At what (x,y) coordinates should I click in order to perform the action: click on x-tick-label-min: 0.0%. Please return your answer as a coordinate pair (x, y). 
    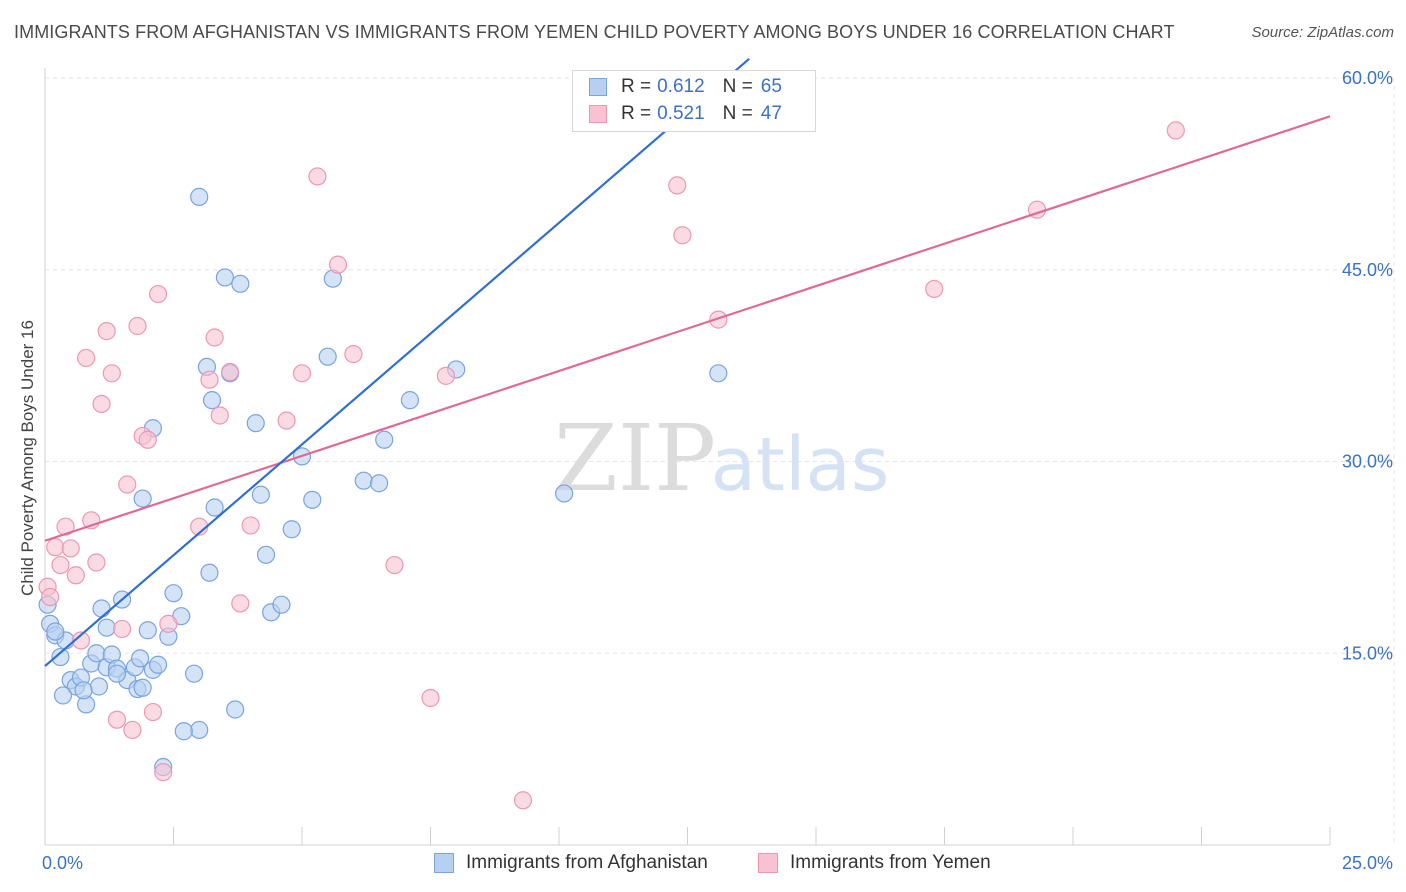
    Looking at the image, I should click on (62, 863).